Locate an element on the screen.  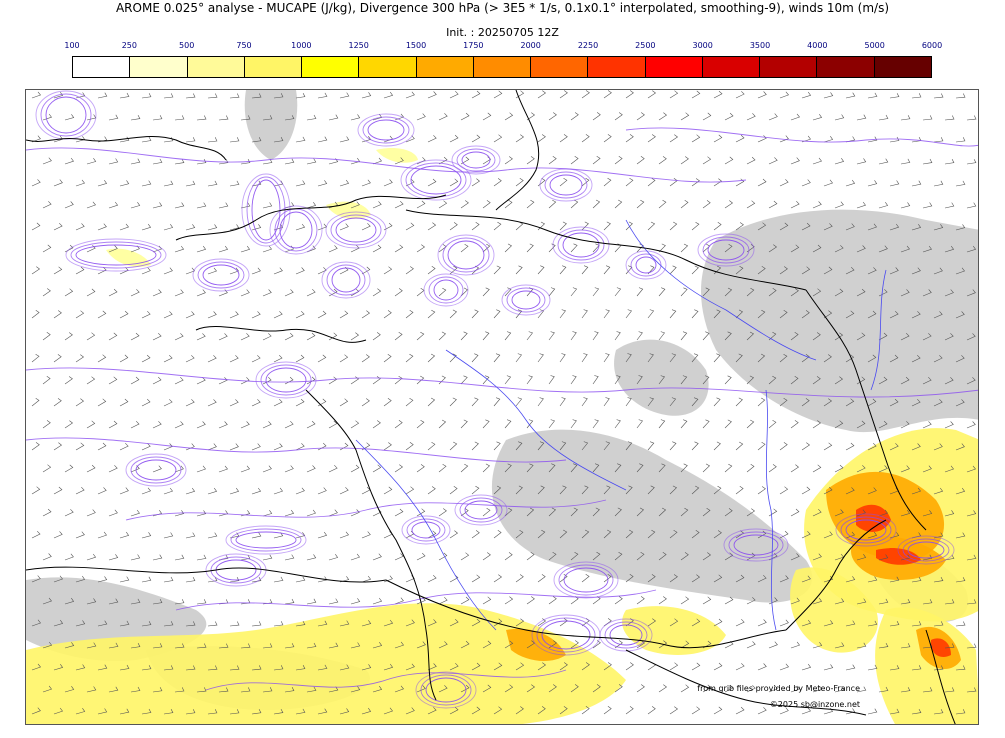
colorbar-tick-label: 4000 is located at coordinates (817, 45).